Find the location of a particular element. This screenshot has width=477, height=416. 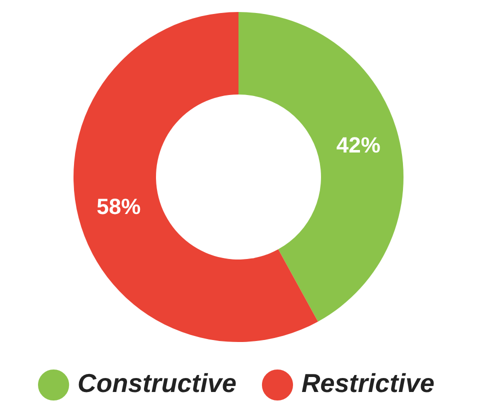

data-label: 58% is located at coordinates (118, 206).